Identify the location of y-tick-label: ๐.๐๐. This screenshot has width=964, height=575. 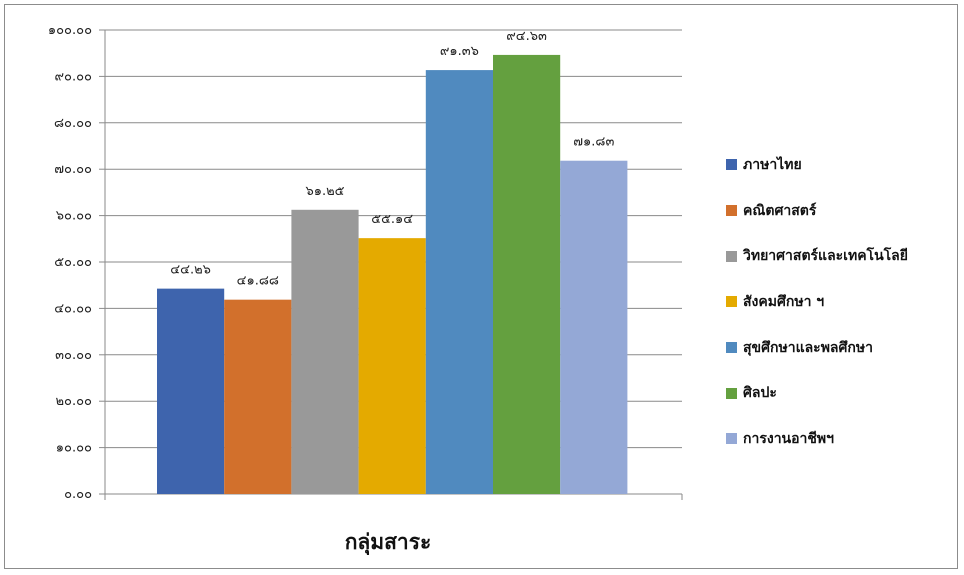
(78, 494).